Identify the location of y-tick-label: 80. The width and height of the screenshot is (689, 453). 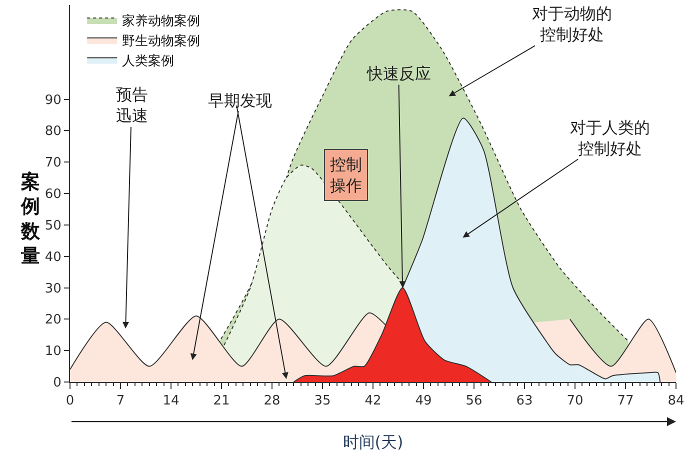
(53, 132).